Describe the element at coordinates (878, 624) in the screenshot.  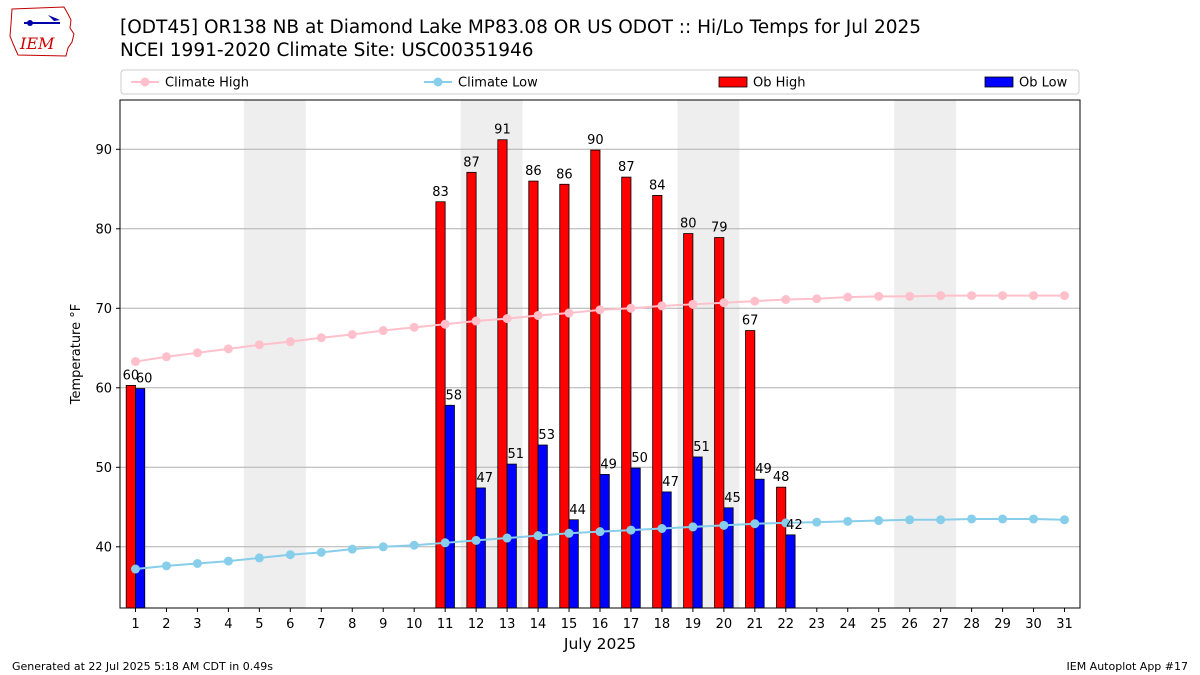
I see `x-tick-label-25: 25` at that location.